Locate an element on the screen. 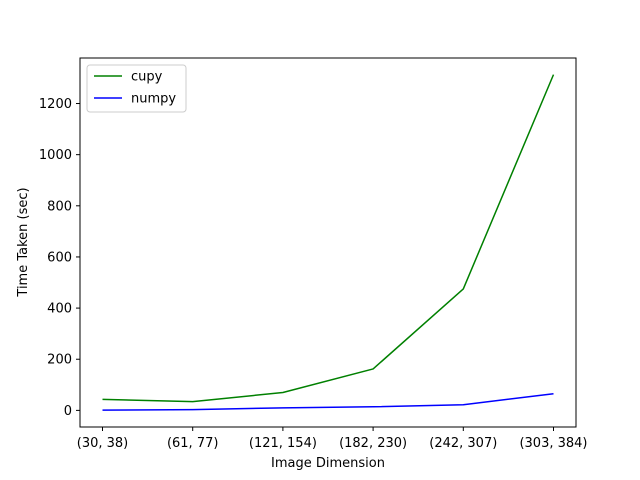 This screenshot has width=640, height=480. y-tick-label: 400 is located at coordinates (59, 309).